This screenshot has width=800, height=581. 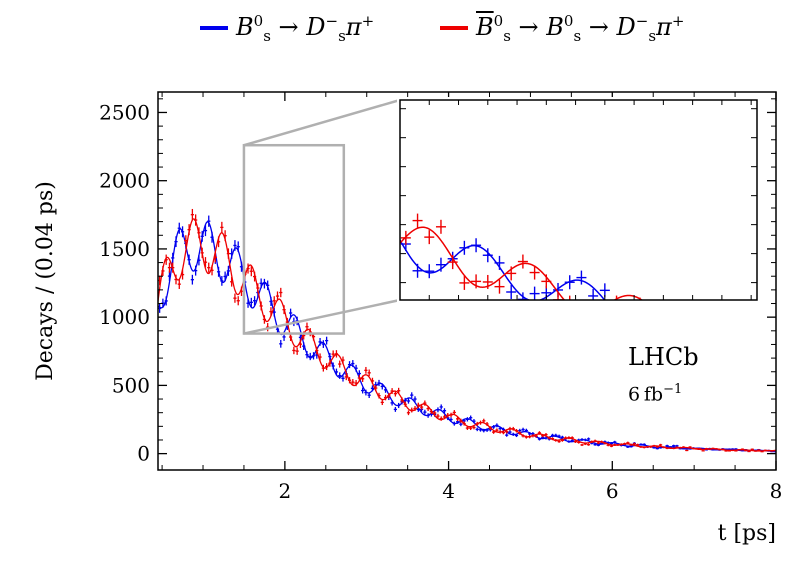 What do you see at coordinates (448, 491) in the screenshot?
I see `x-tick-label: 4` at bounding box center [448, 491].